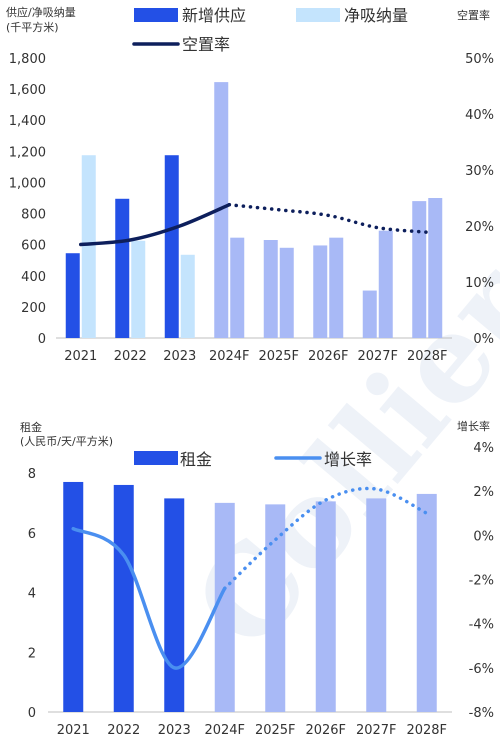 The width and height of the screenshot is (500, 746). Describe the element at coordinates (376, 730) in the screenshot. I see `bottom-x-tick-label: 2027F` at that location.